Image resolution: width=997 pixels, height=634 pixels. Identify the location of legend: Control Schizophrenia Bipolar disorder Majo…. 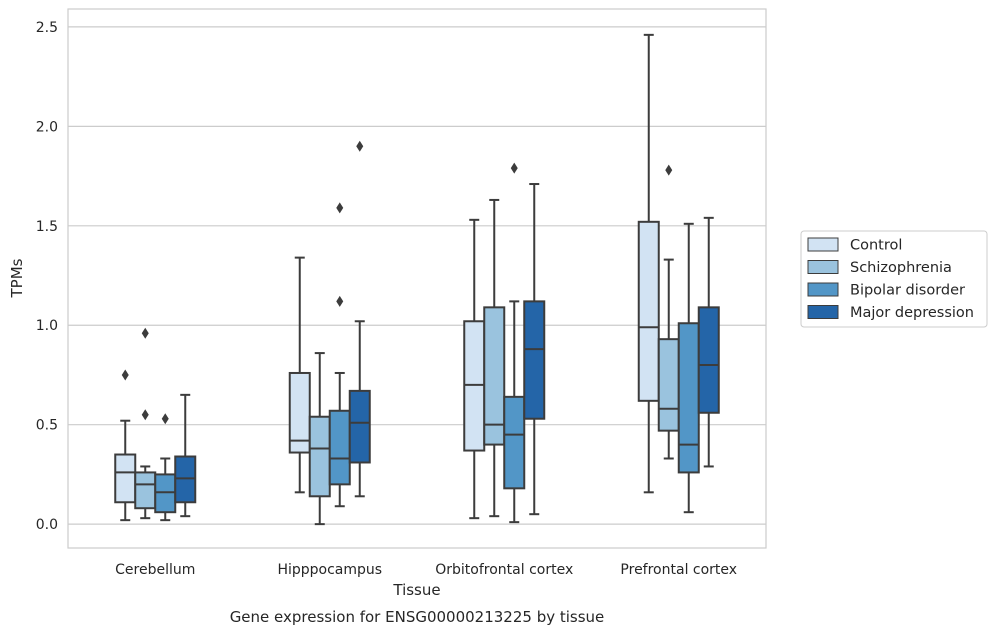
(894, 279).